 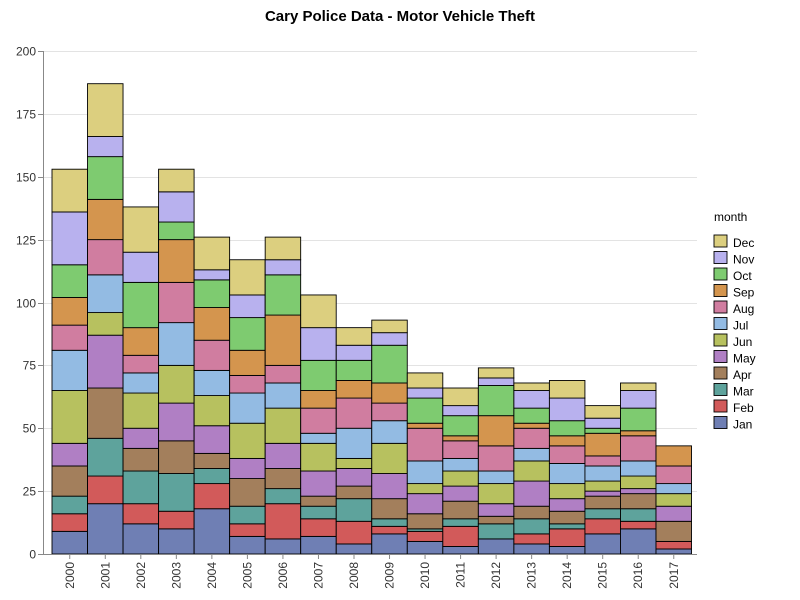 I want to click on bar-segment-2017-jul, so click(x=673, y=489).